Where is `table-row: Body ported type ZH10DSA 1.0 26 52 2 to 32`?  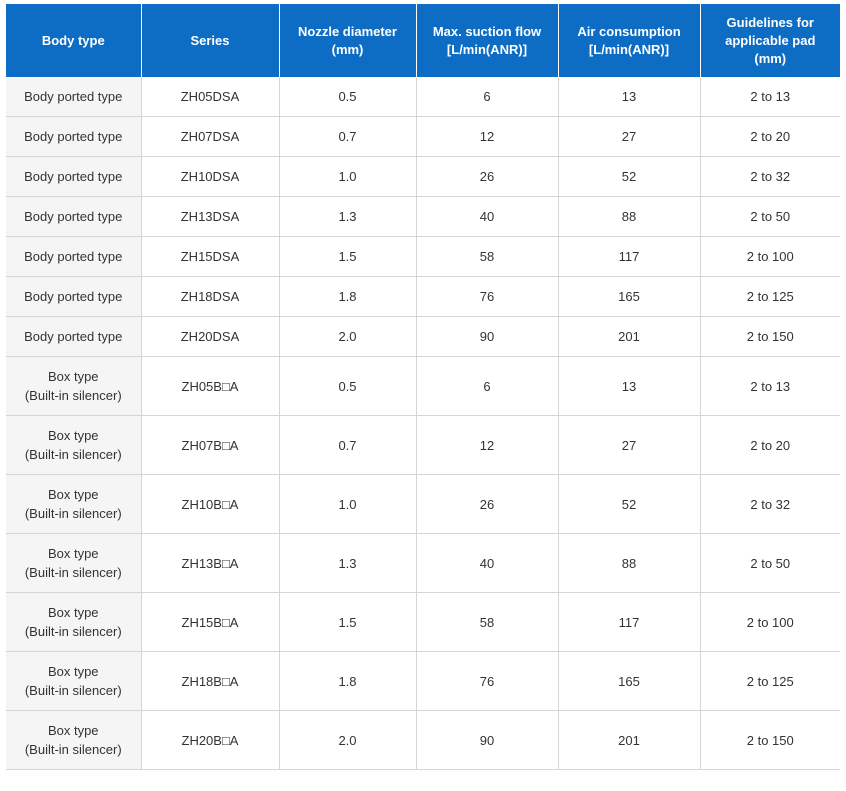 table-row: Body ported type ZH10DSA 1.0 26 52 2 to 32 is located at coordinates (423, 176).